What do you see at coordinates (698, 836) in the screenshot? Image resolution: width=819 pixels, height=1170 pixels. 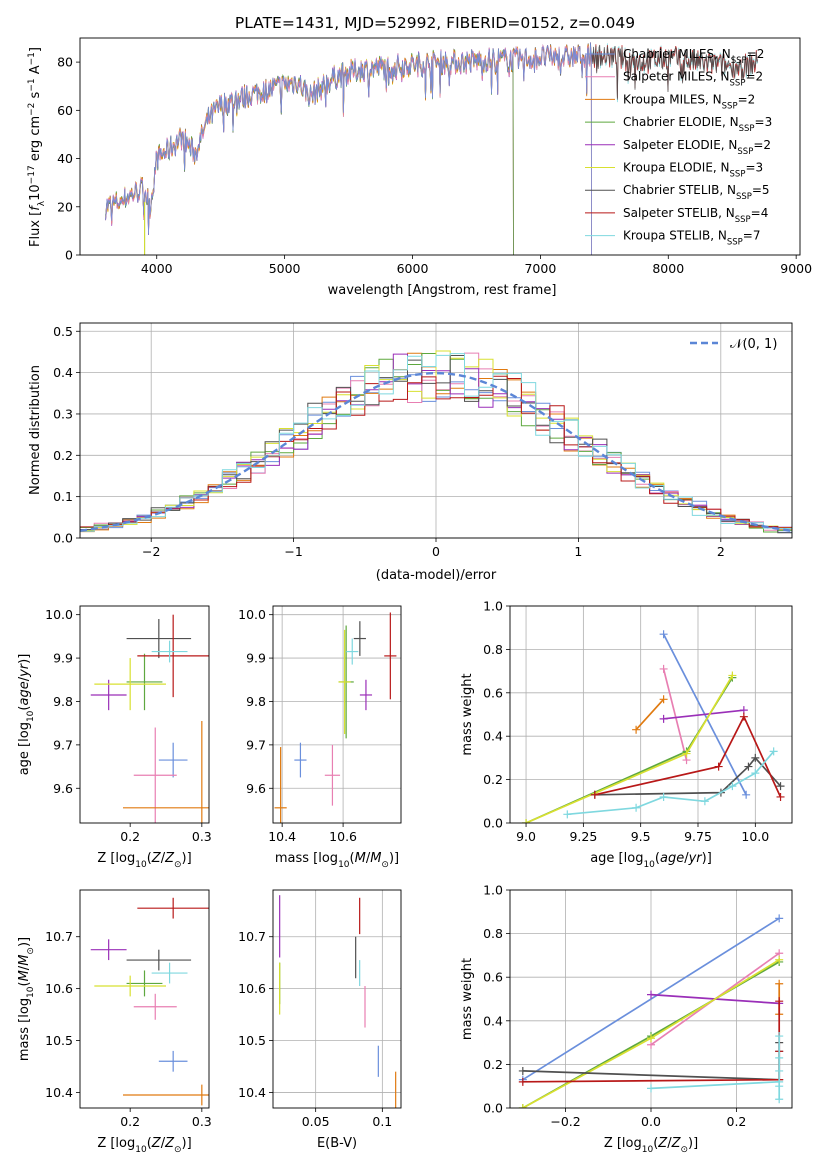 I see `mass-weight-vs-age-xtick-label: 9.75` at bounding box center [698, 836].